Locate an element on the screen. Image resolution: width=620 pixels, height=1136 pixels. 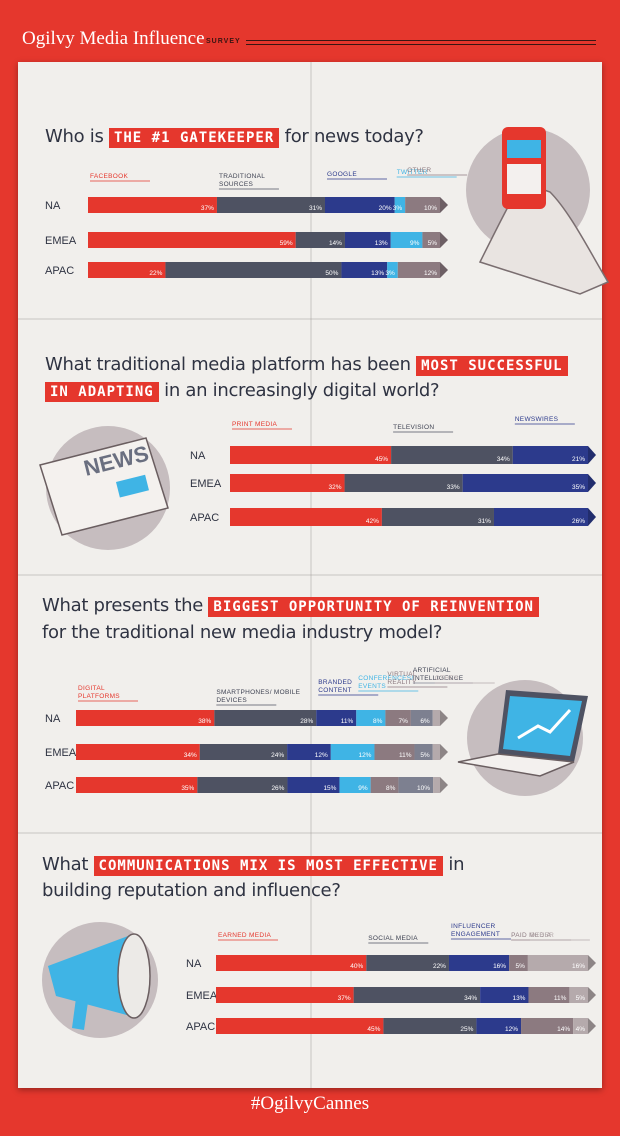
chart-1-category-label: EMEA is located at coordinates (61, 241).